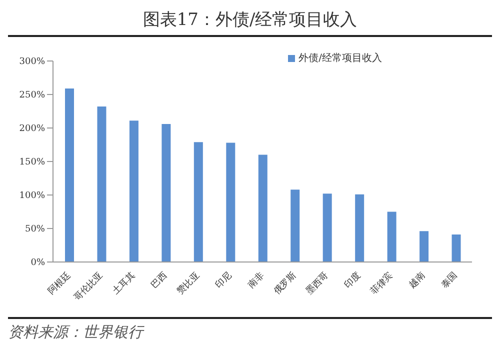 The image size is (500, 362). What do you see at coordinates (89, 287) in the screenshot?
I see `x-tick-label: 哥伦比亚` at bounding box center [89, 287].